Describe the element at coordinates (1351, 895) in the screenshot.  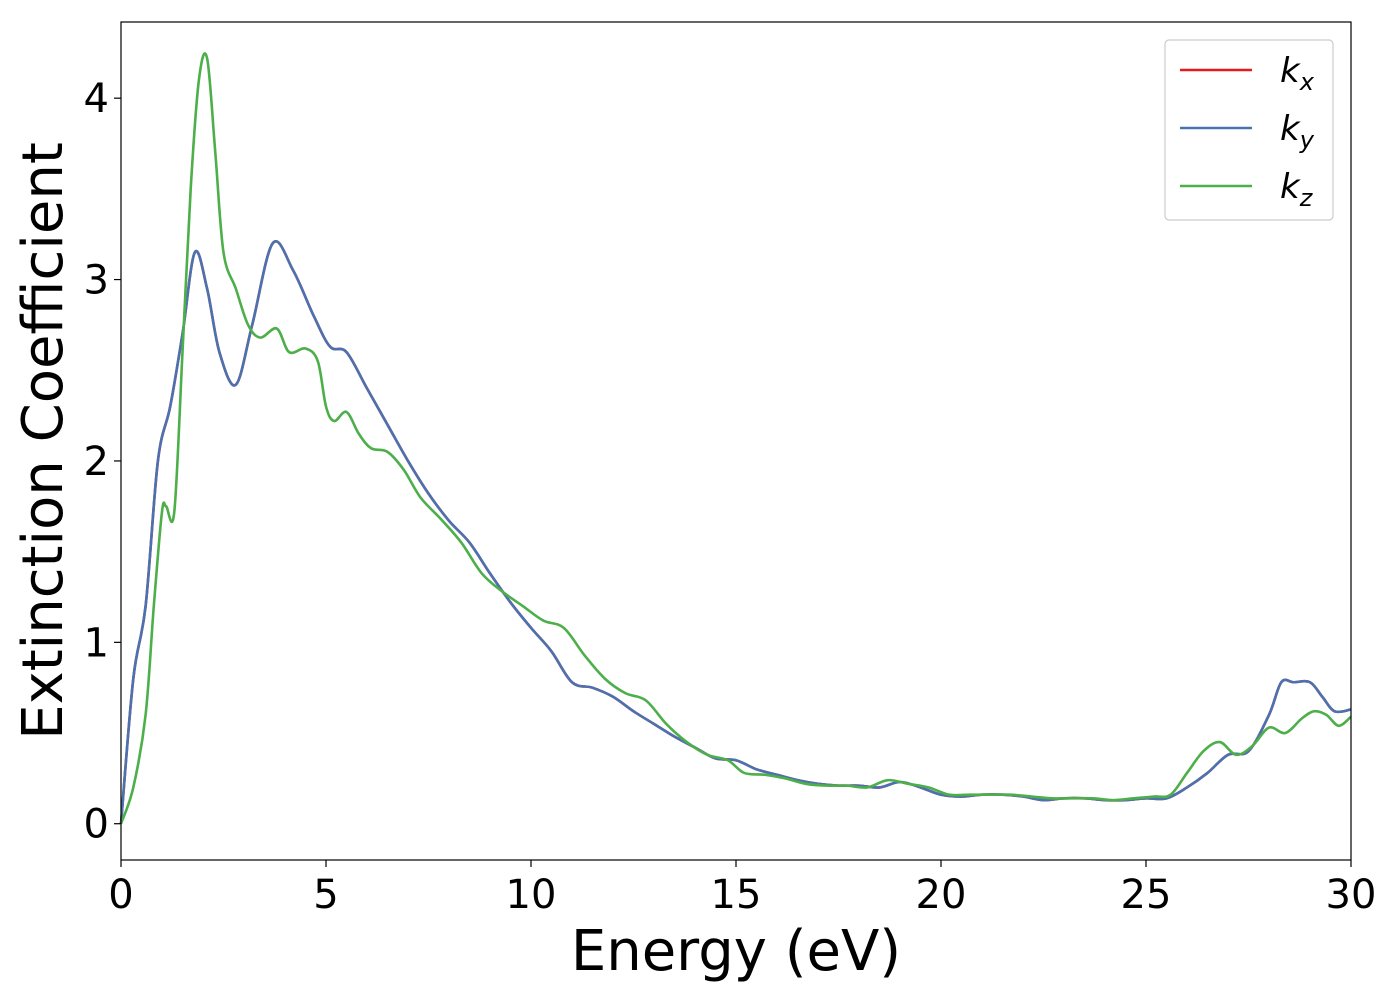
I see `x-tick-label: 30` at that location.